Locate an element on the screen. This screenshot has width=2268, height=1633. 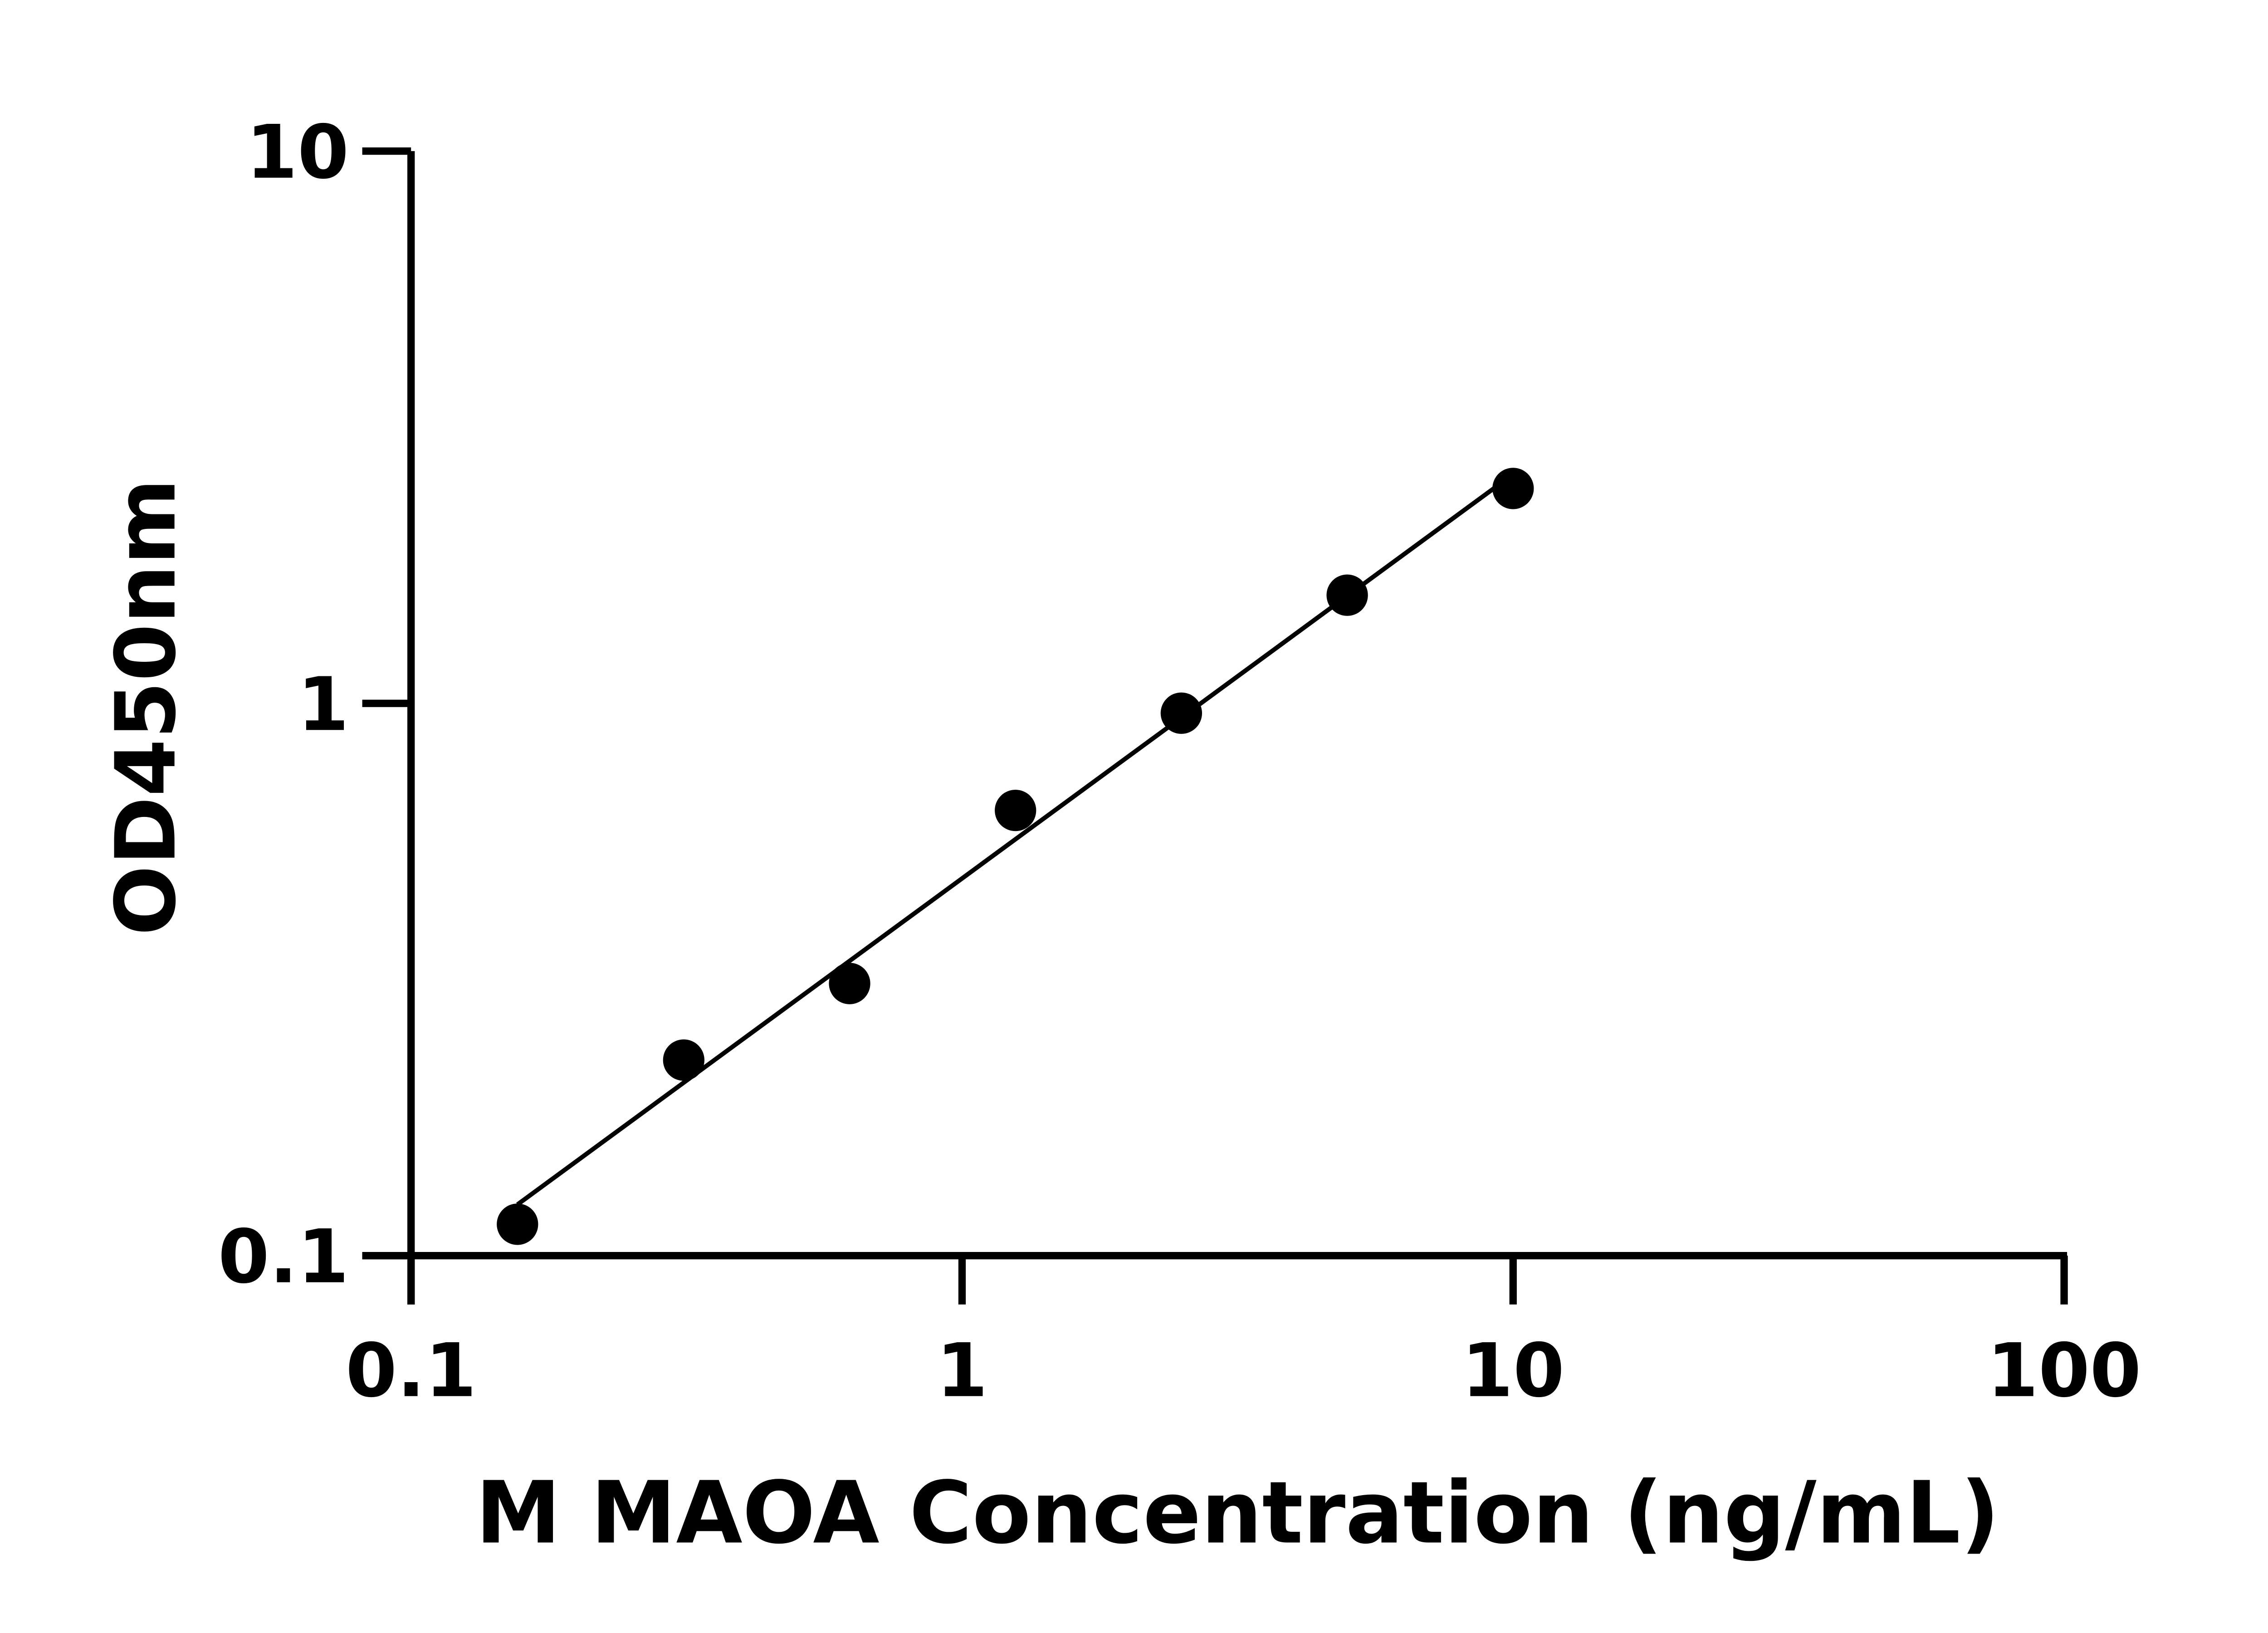
x-axis-label: M MAOA Concentration (ng/mL) is located at coordinates (1237, 1513).